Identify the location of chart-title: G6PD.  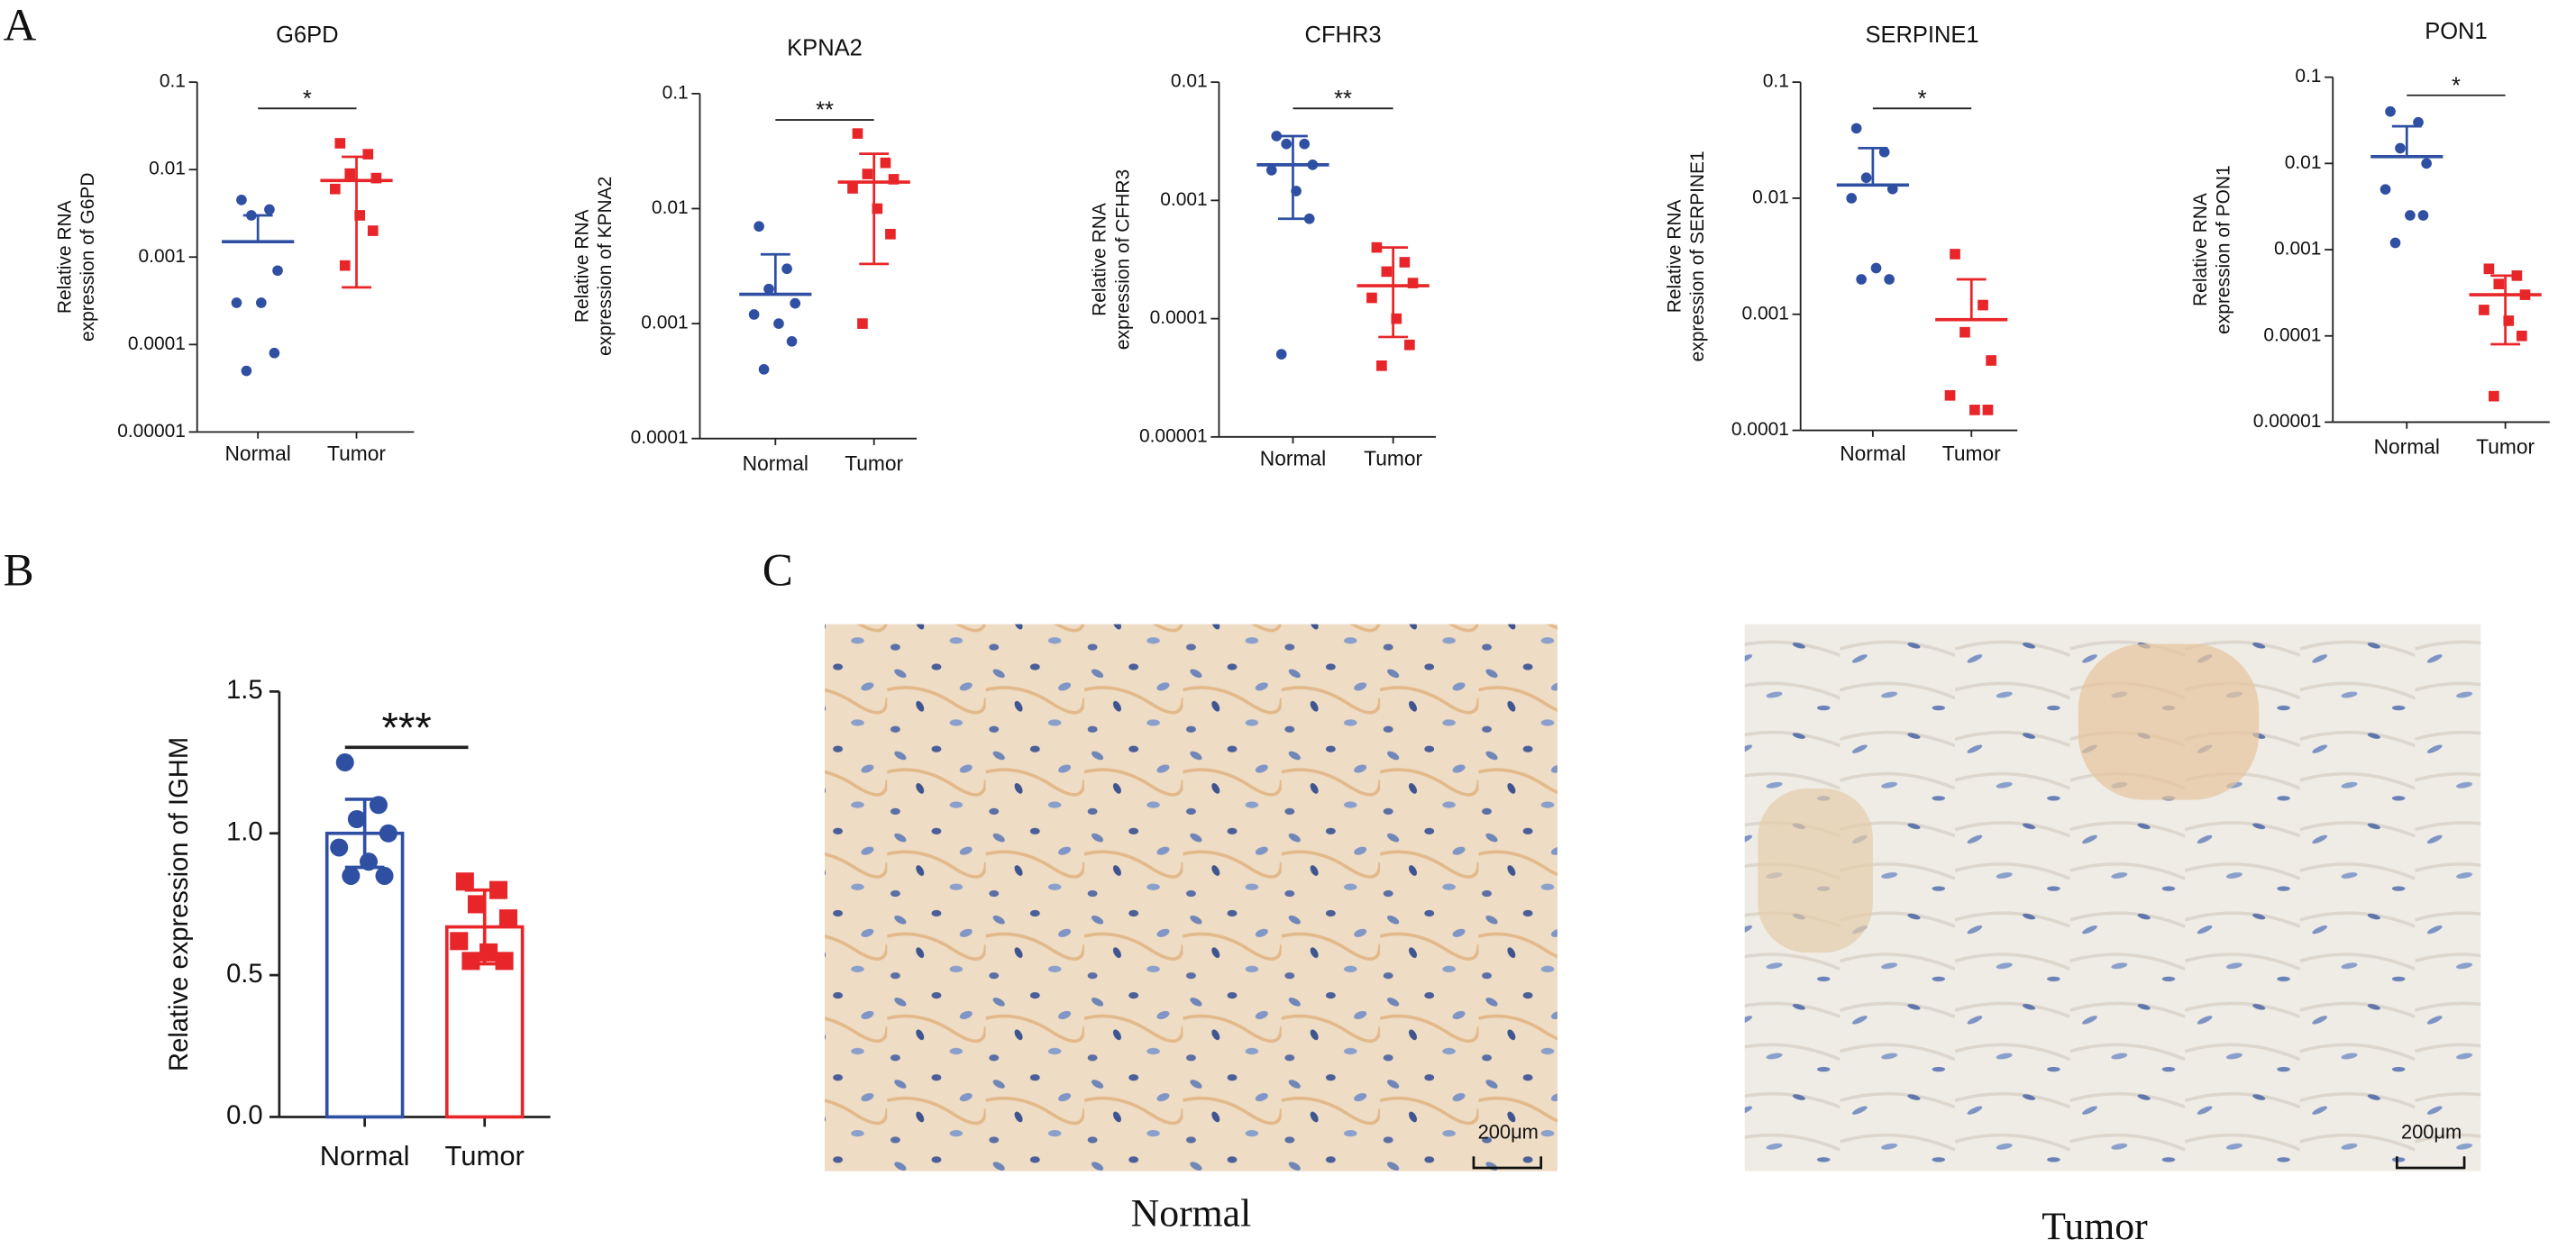
(307, 35).